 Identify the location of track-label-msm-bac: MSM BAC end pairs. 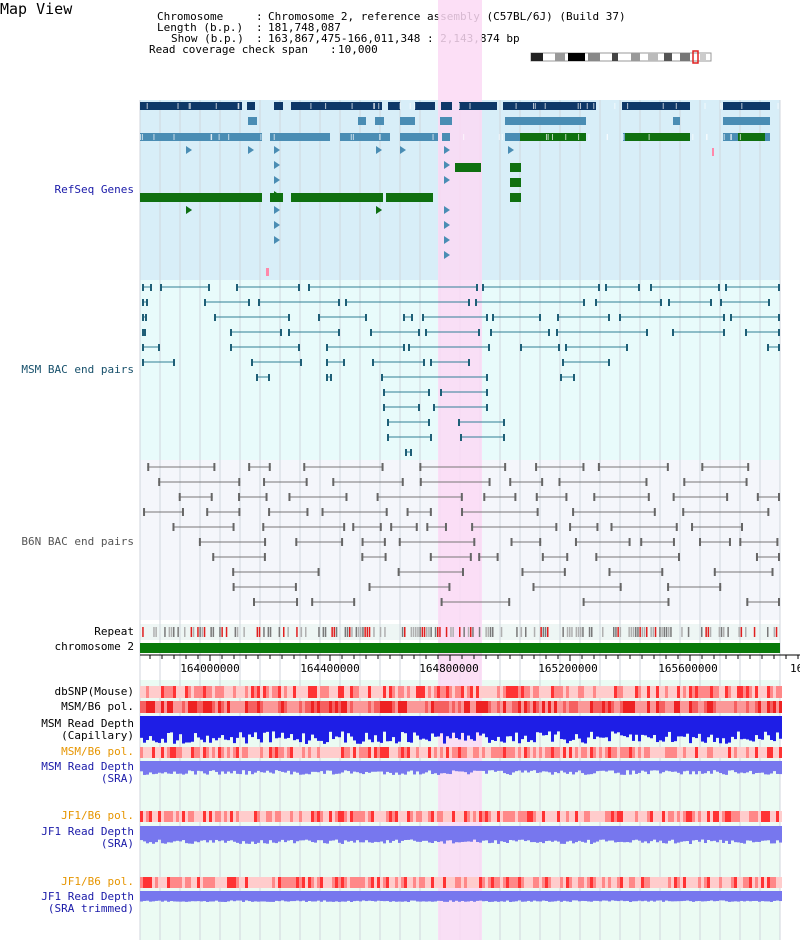
(77, 369).